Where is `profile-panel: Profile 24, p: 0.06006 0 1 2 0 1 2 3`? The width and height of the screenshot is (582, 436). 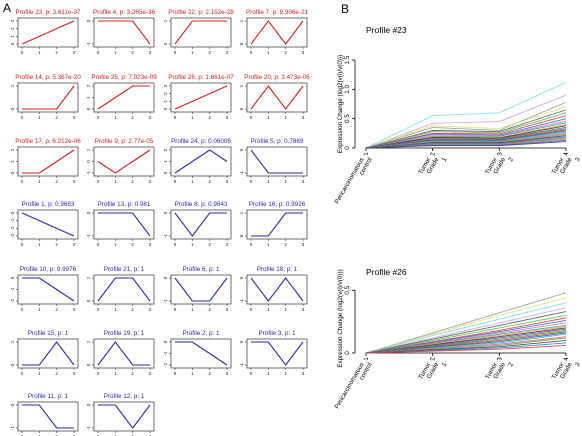
profile-panel: Profile 24, p: 0.06006 0 1 2 0 1 2 3 is located at coordinates (197, 161).